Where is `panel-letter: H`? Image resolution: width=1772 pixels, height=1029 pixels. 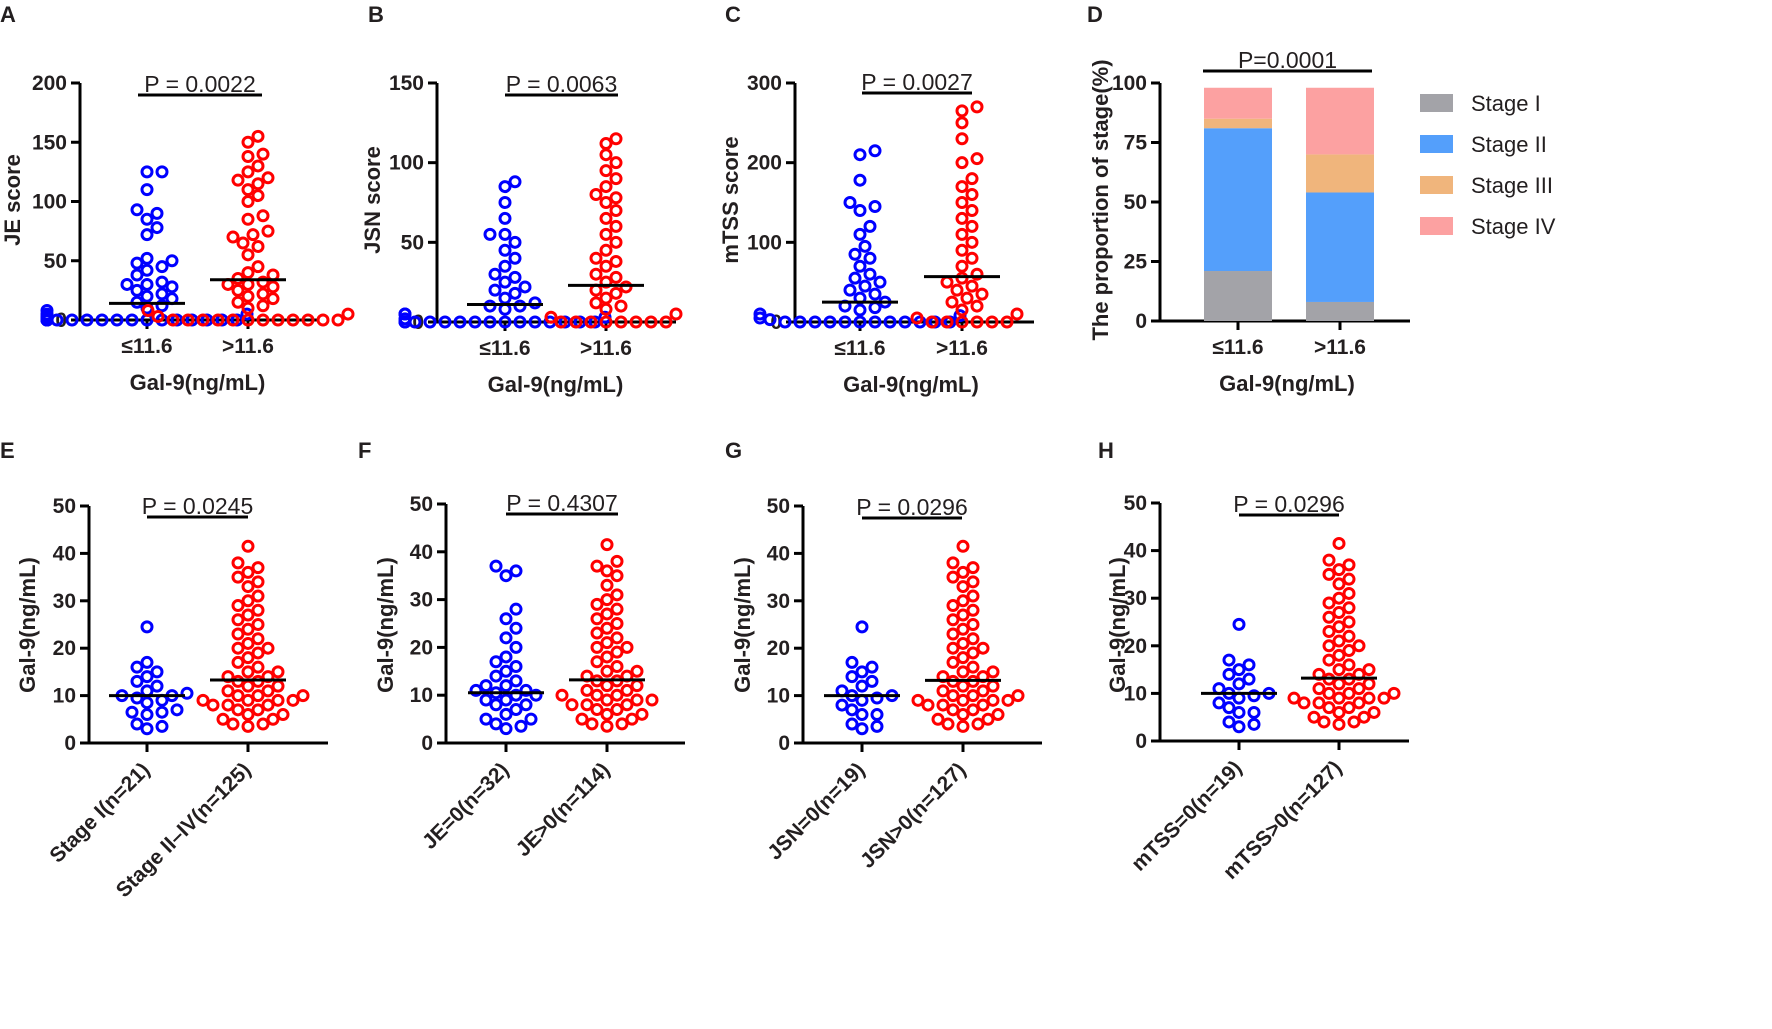 panel-letter: H is located at coordinates (1106, 450).